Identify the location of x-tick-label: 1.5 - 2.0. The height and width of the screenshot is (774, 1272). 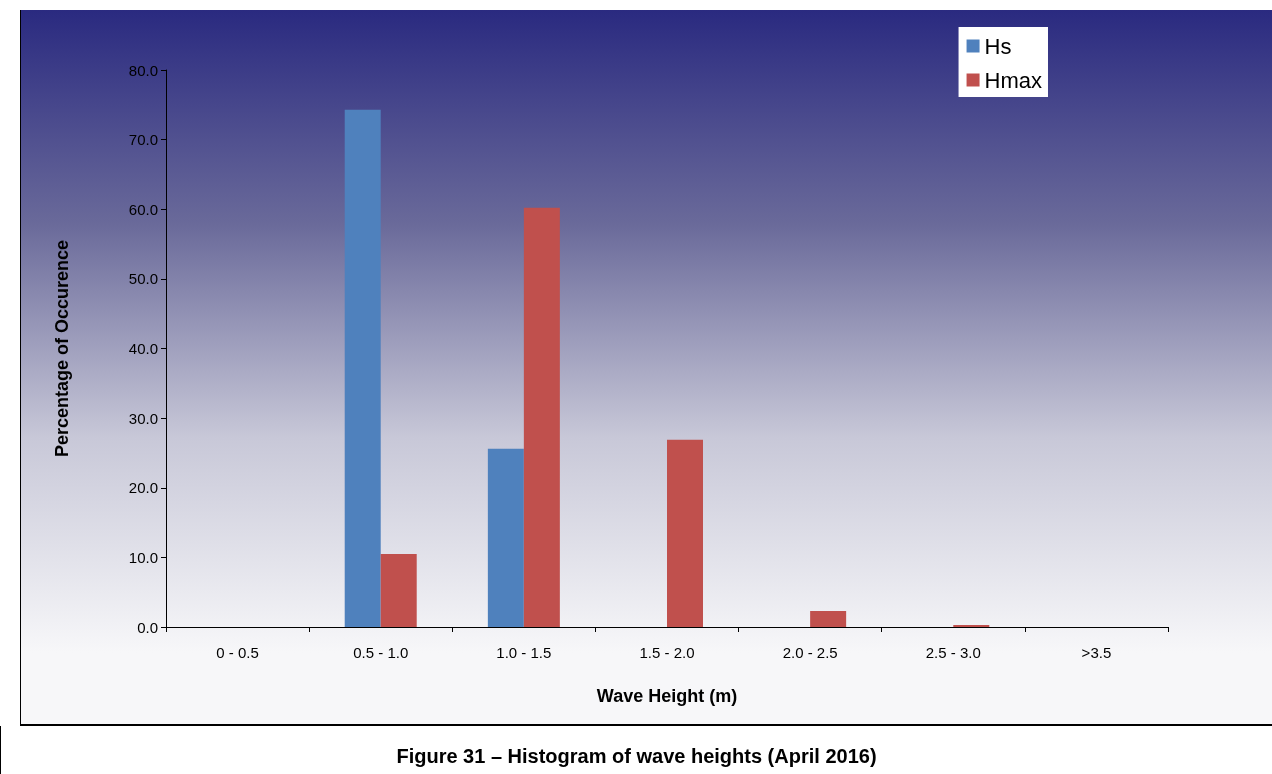
(667, 652).